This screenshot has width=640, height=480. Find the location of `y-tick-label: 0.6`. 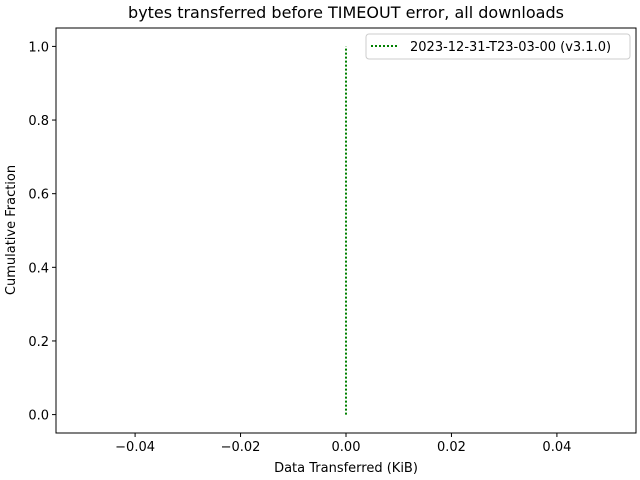

y-tick-label: 0.6 is located at coordinates (38, 195).